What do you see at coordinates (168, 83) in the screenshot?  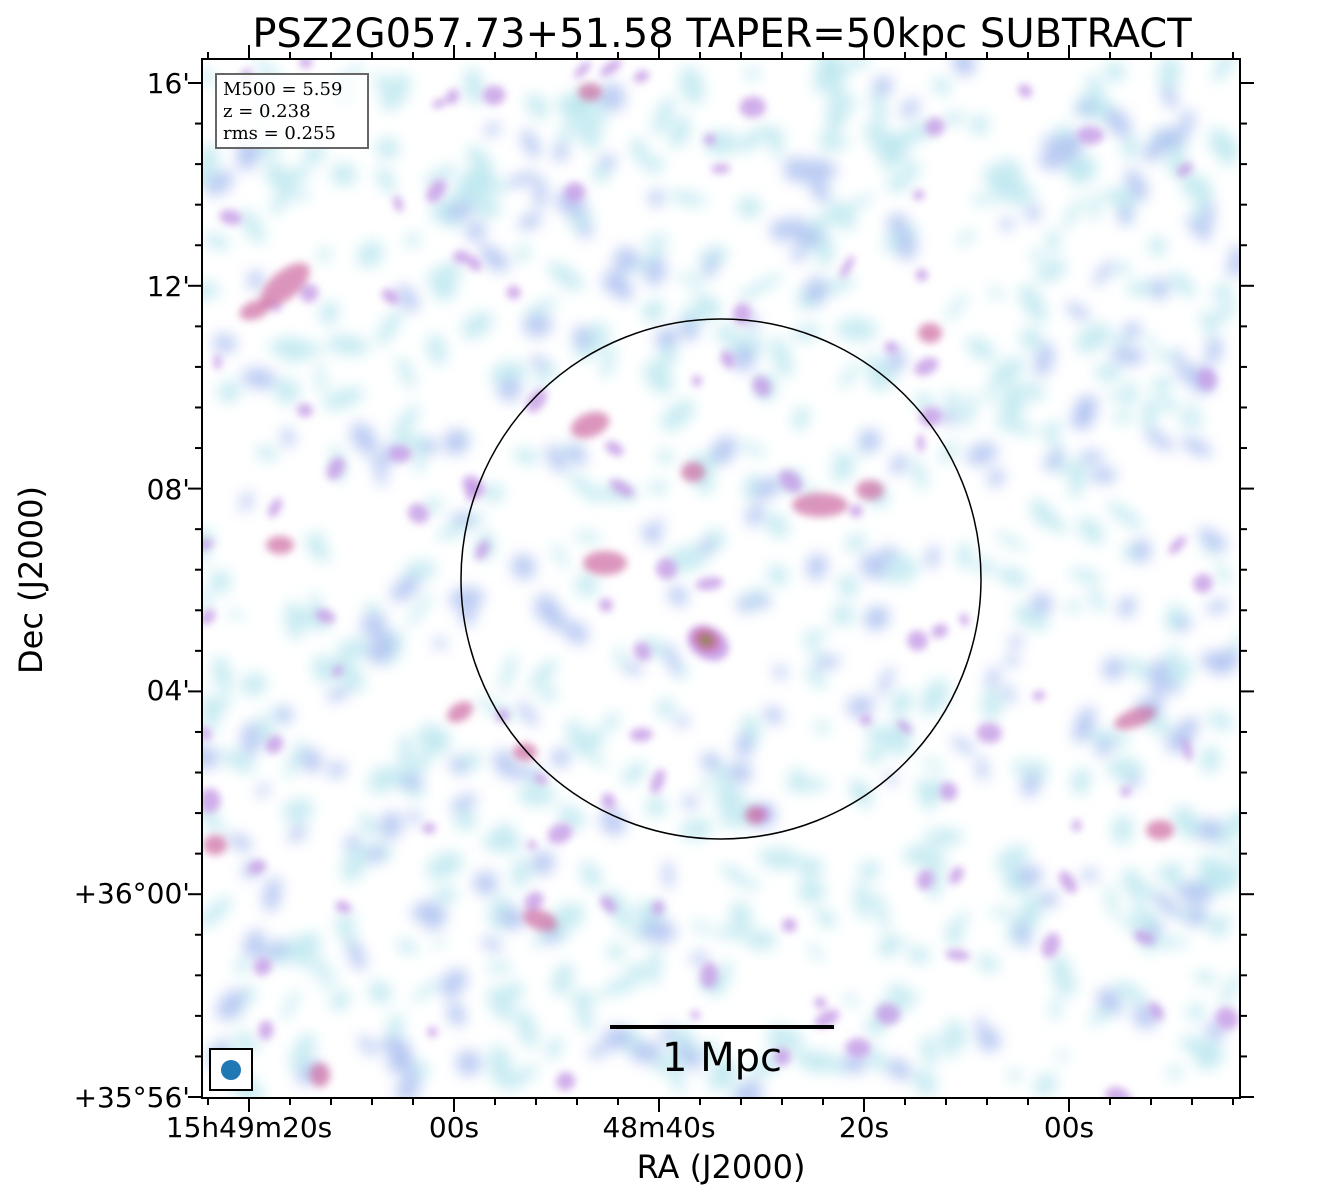 I see `y-tick-label: 16'` at bounding box center [168, 83].